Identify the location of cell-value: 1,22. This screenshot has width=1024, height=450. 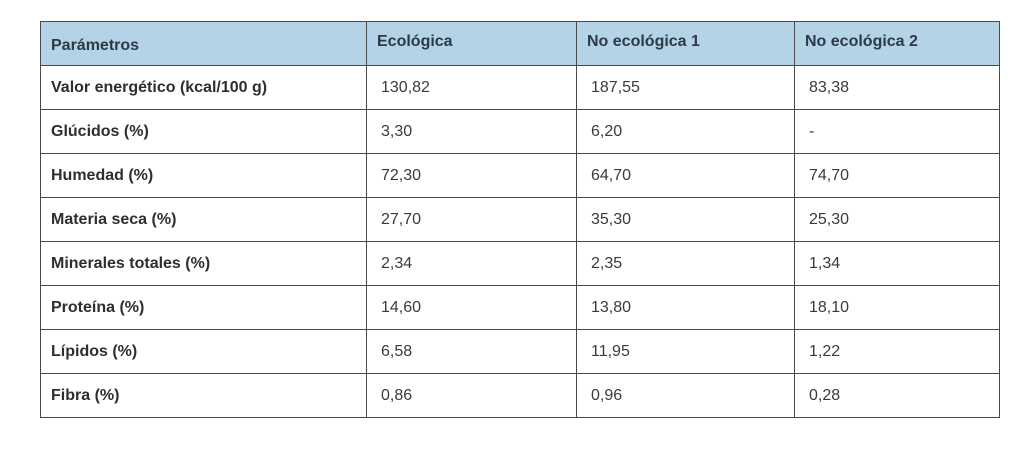
(897, 351).